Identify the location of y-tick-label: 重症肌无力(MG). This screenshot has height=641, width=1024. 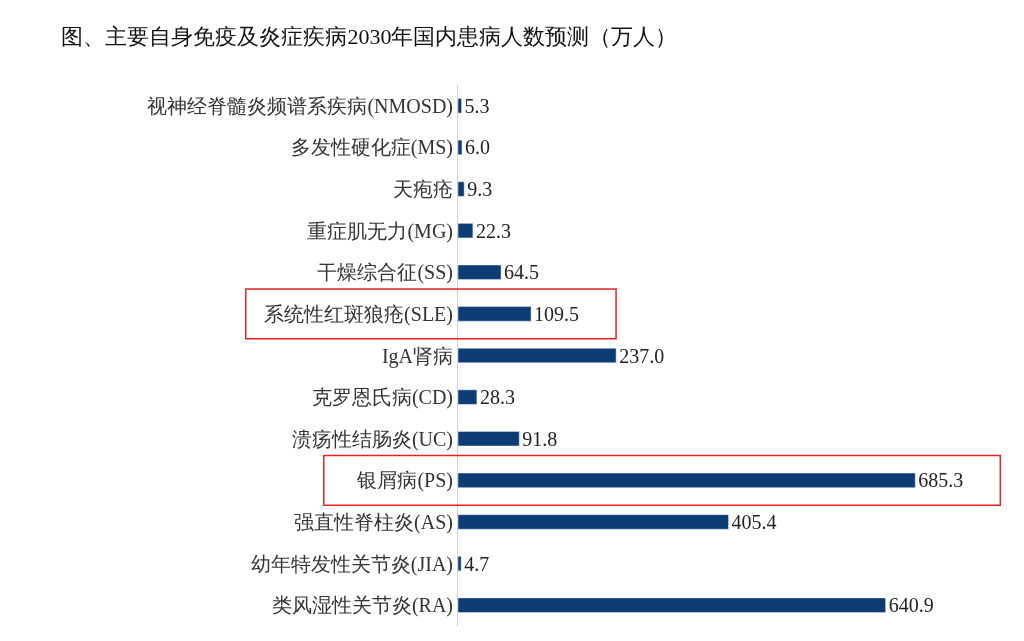
(380, 231).